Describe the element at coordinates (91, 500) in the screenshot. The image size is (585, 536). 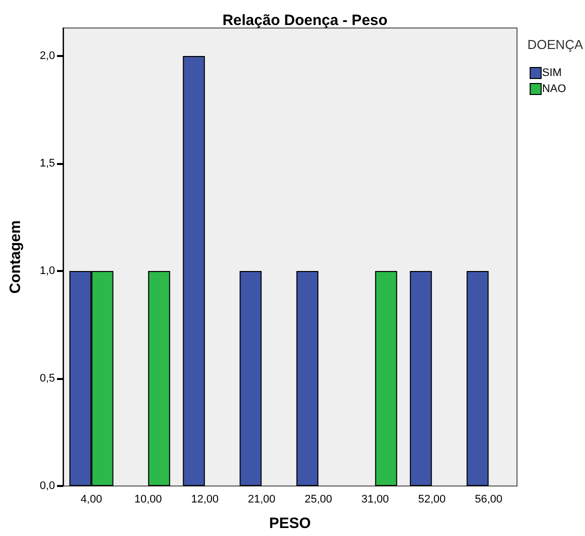
I see `x-tick-label: 4,00` at that location.